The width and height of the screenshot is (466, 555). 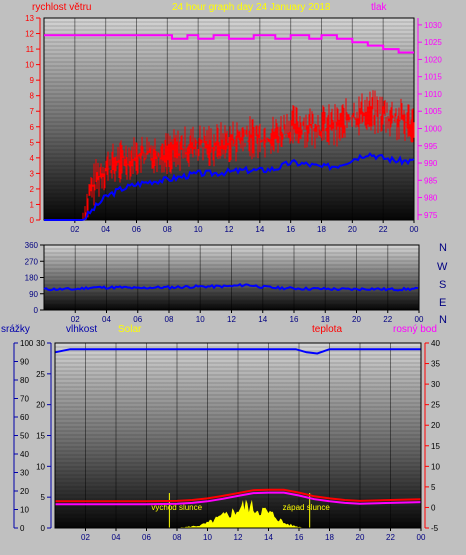 I want to click on p2-x-tick-label: 18, so click(x=325, y=319).